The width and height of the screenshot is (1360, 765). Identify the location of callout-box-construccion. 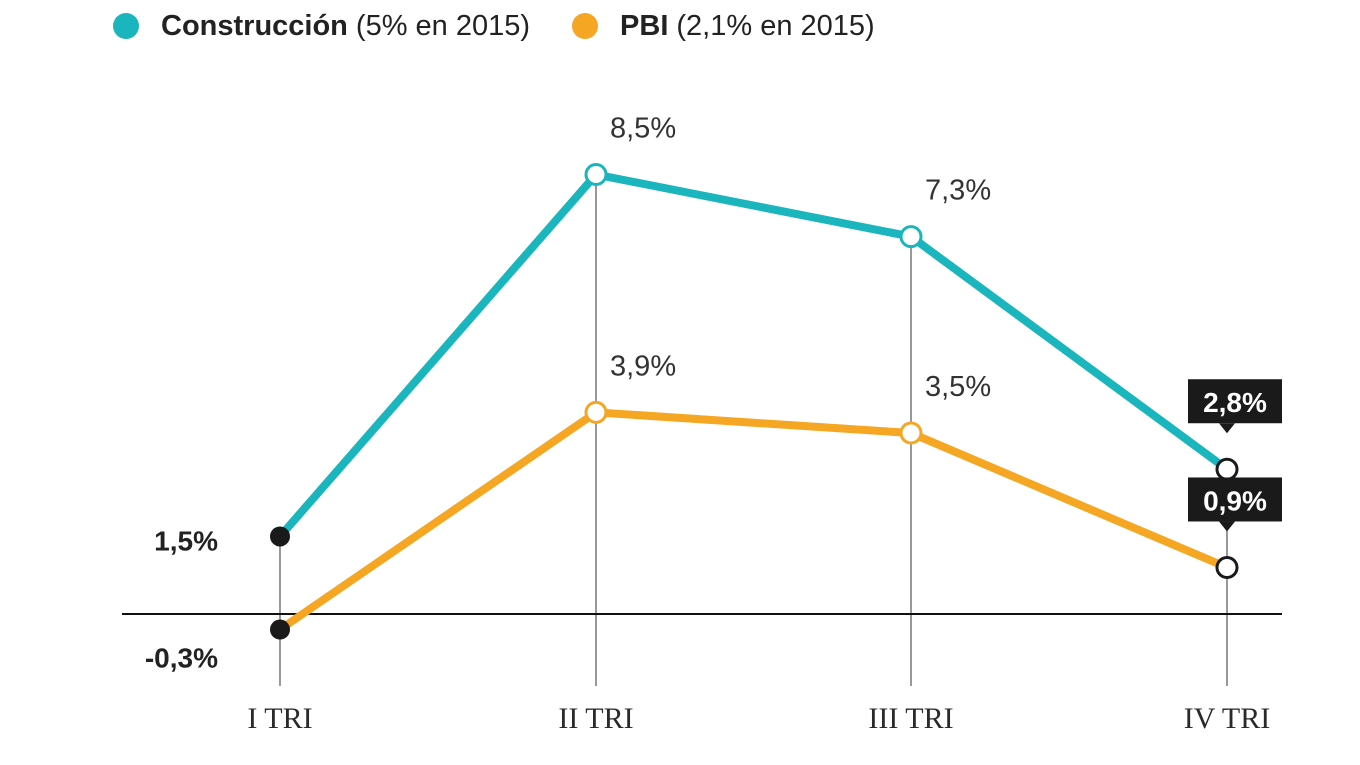
(1235, 401).